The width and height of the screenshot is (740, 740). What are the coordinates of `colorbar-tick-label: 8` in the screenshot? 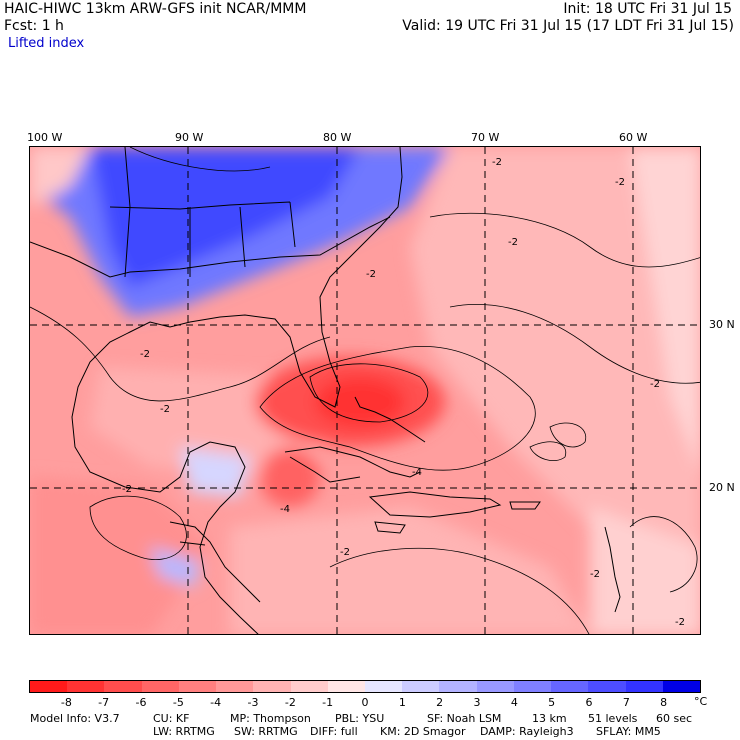 It's located at (664, 702).